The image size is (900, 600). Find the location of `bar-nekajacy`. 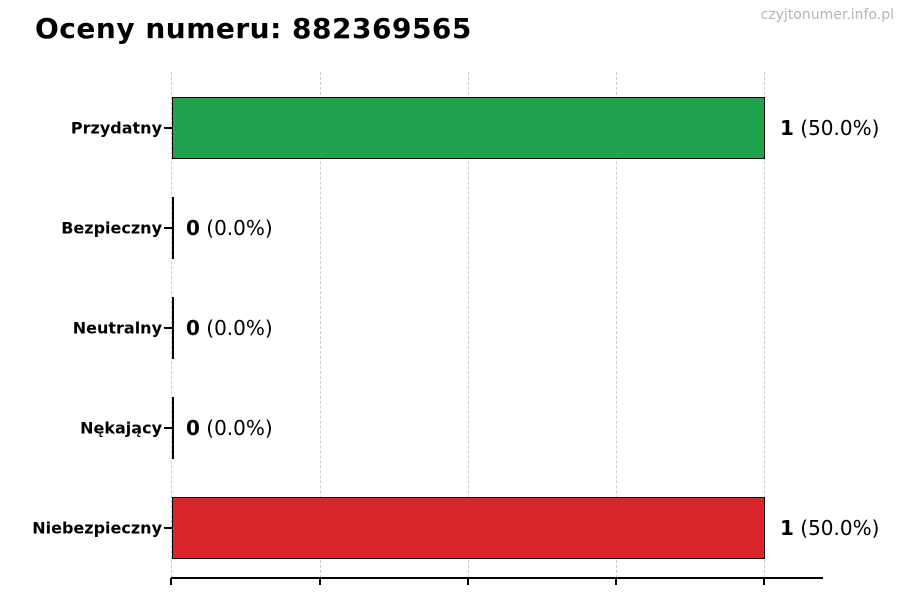

bar-nekajacy is located at coordinates (173, 428).